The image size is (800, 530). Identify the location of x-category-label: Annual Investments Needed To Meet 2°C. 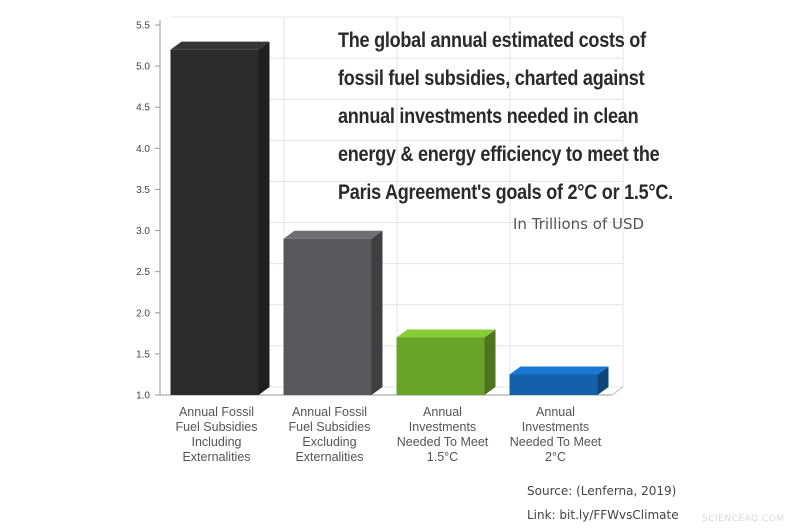
(556, 434).